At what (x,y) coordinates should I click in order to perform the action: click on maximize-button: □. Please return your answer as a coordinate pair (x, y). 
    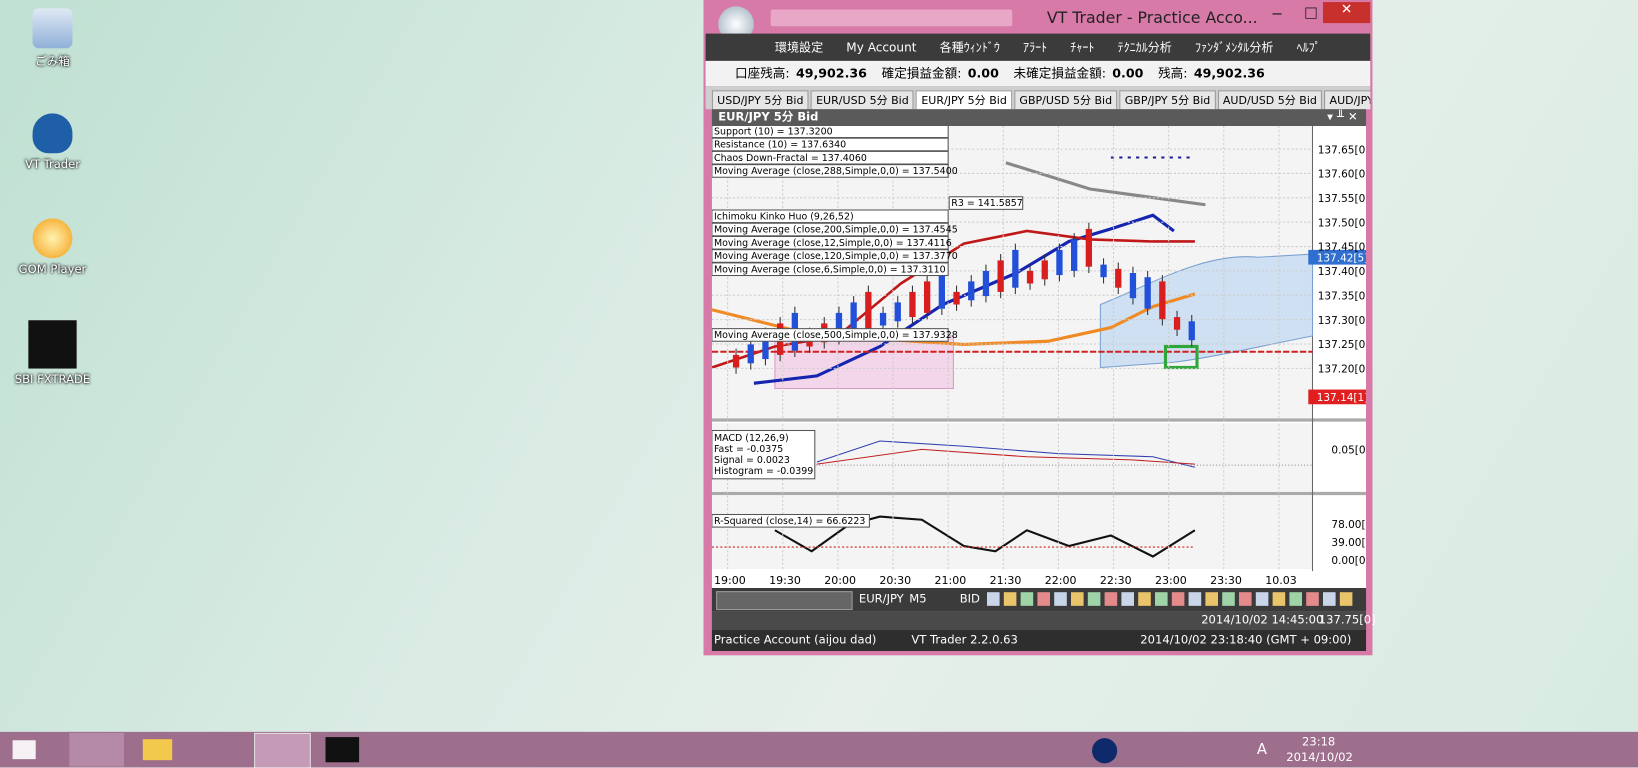
    Looking at the image, I should click on (1311, 12).